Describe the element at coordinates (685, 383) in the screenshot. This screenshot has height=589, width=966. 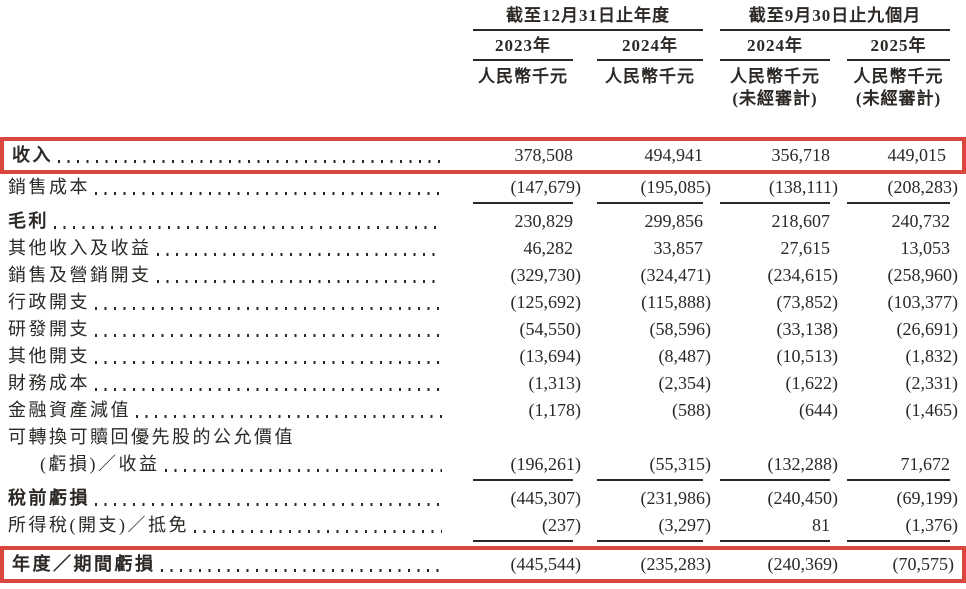
I see `value-fy2024: (2,354)` at that location.